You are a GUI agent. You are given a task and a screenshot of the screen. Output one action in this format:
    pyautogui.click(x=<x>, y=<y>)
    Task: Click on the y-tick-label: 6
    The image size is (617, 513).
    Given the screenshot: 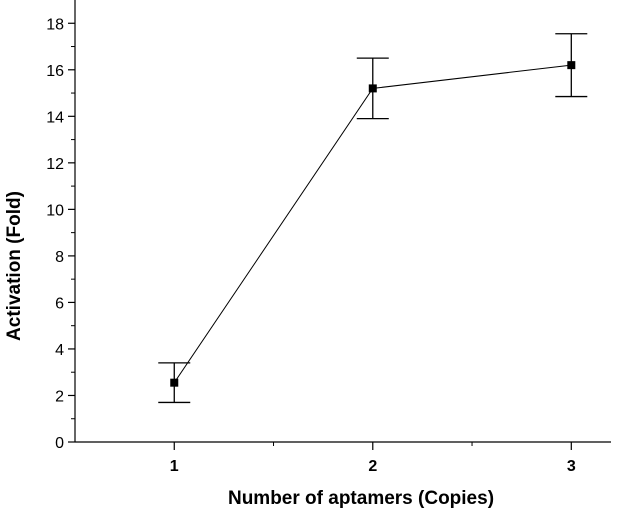 What is the action you would take?
    pyautogui.click(x=59, y=303)
    